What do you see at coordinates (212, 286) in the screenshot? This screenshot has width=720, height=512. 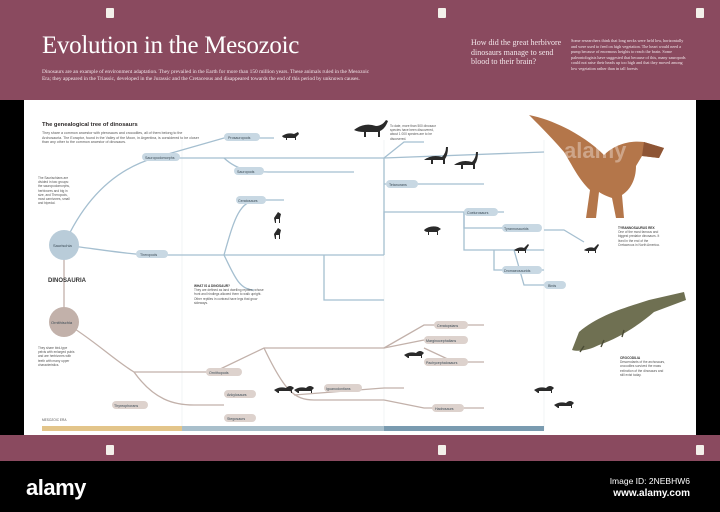 I see `definition-heading: WHAT IS A DINOSAUR?` at bounding box center [212, 286].